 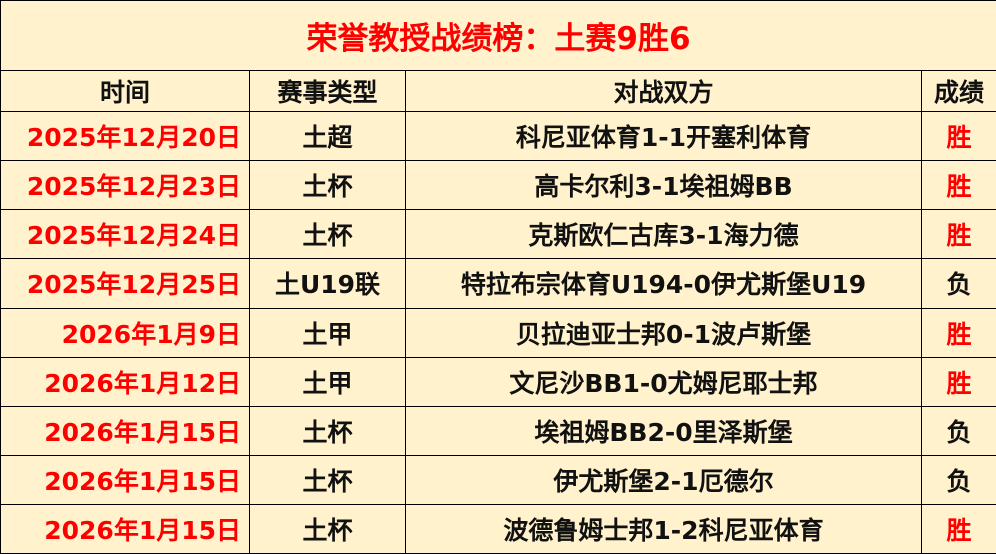 I want to click on table-row: 2025年12月23日 土杯 高卡尔利3-1埃祖姆BB 胜, so click(x=498, y=185).